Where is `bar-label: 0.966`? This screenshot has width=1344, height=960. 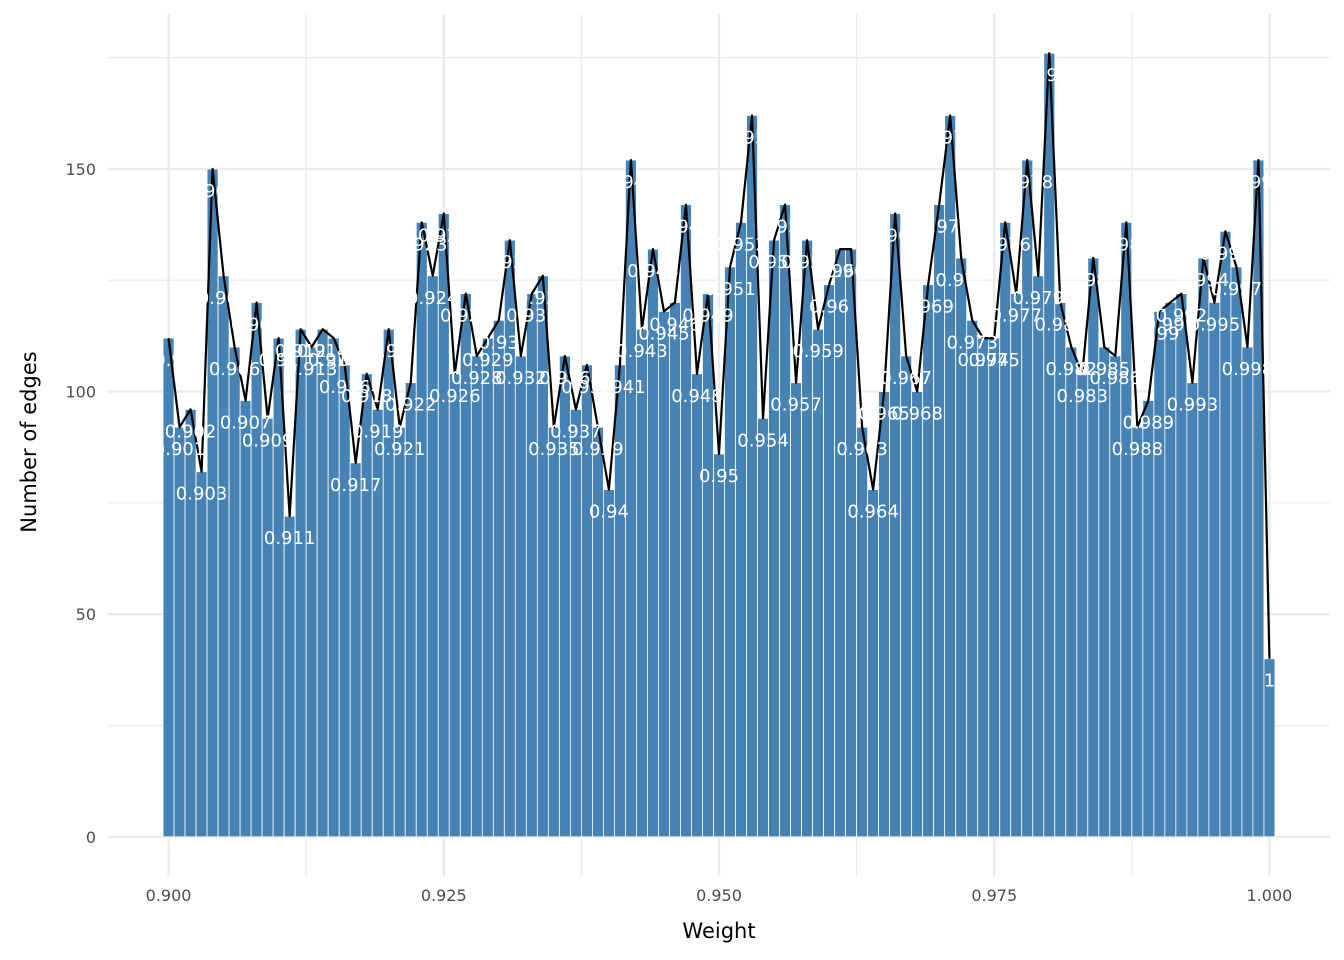 bar-label: 0.966 is located at coordinates (895, 235).